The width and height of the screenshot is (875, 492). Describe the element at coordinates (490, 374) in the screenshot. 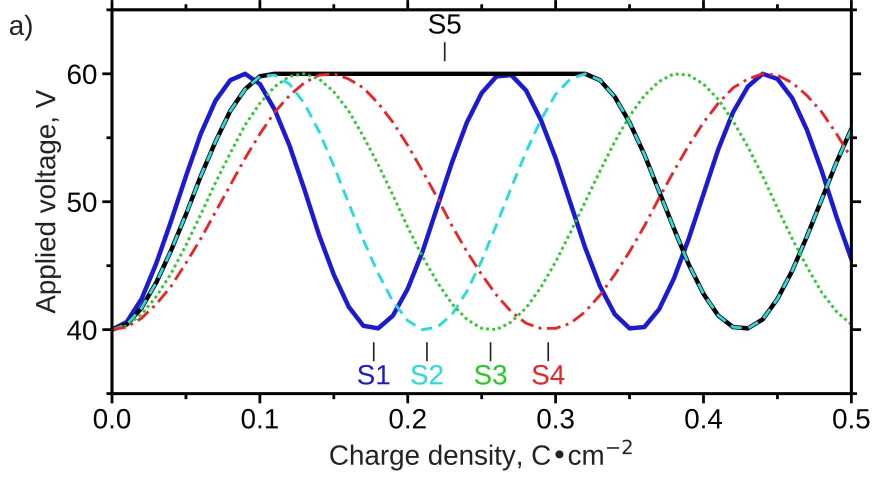

I see `annotation: S3` at that location.